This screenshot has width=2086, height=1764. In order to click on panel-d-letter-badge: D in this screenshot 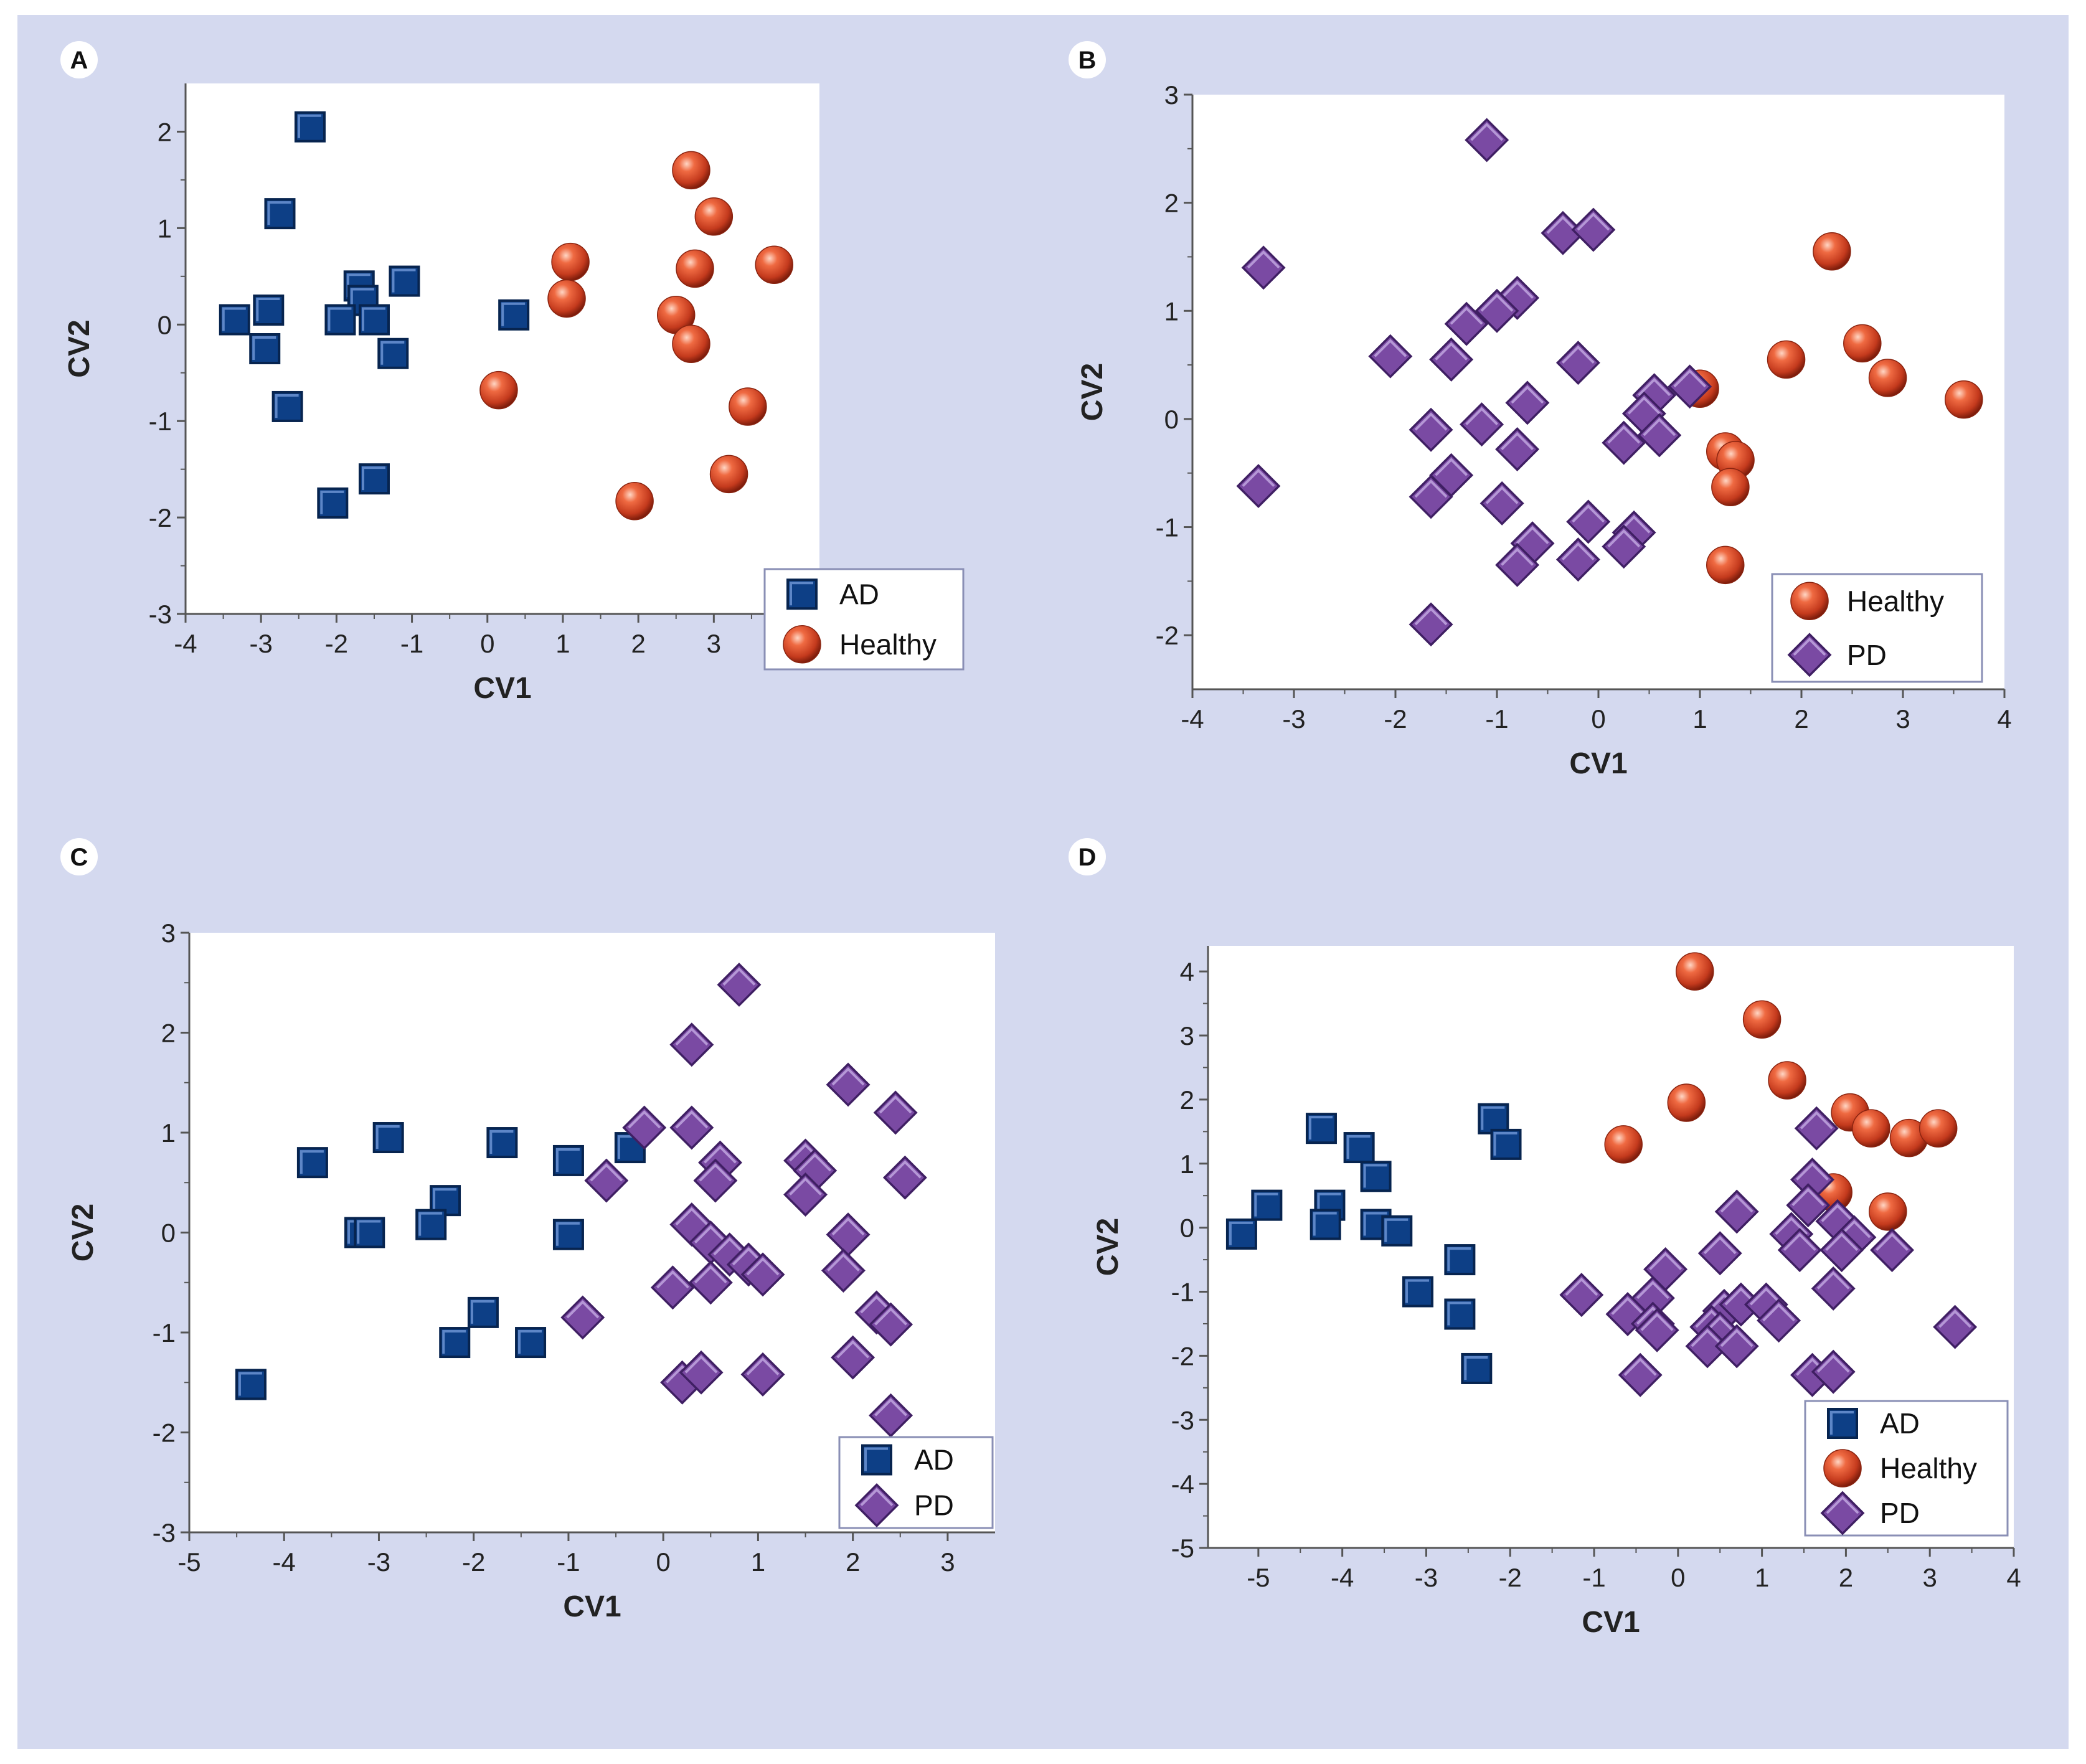, I will do `click(1087, 857)`.